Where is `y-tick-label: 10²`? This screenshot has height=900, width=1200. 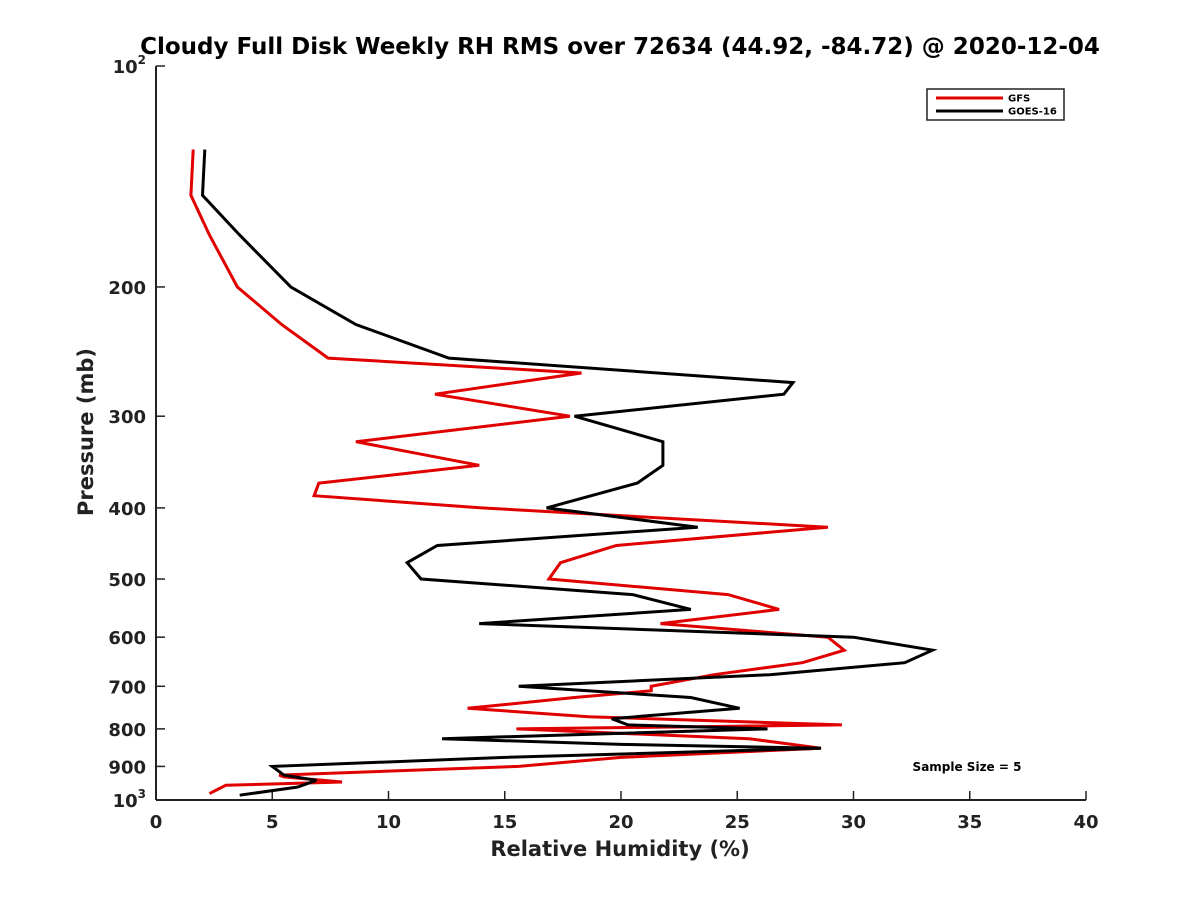 y-tick-label: 10² is located at coordinates (129, 65).